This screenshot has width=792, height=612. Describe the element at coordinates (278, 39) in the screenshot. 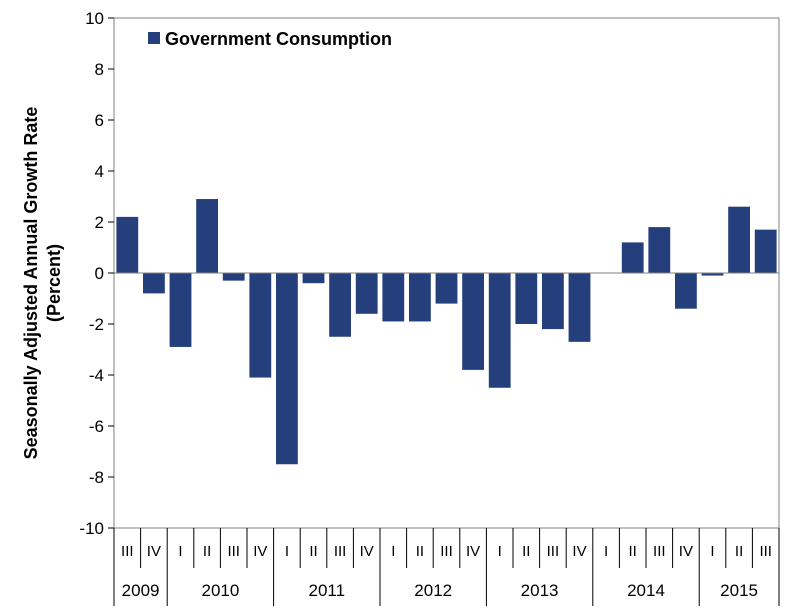

I see `legend-label: Government Consumption` at that location.